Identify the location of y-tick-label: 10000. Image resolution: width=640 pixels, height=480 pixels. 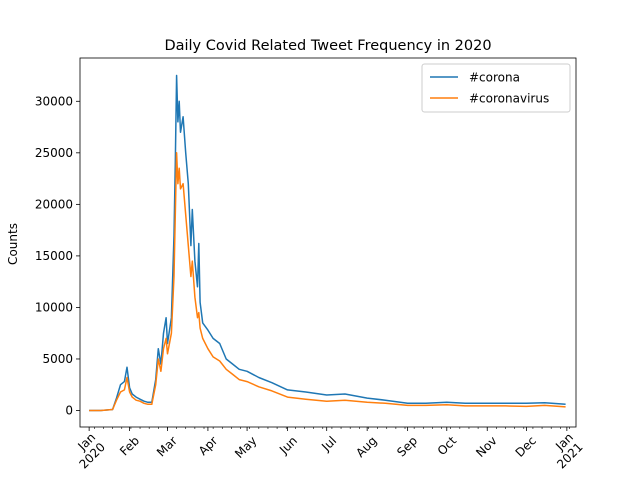
(54, 308).